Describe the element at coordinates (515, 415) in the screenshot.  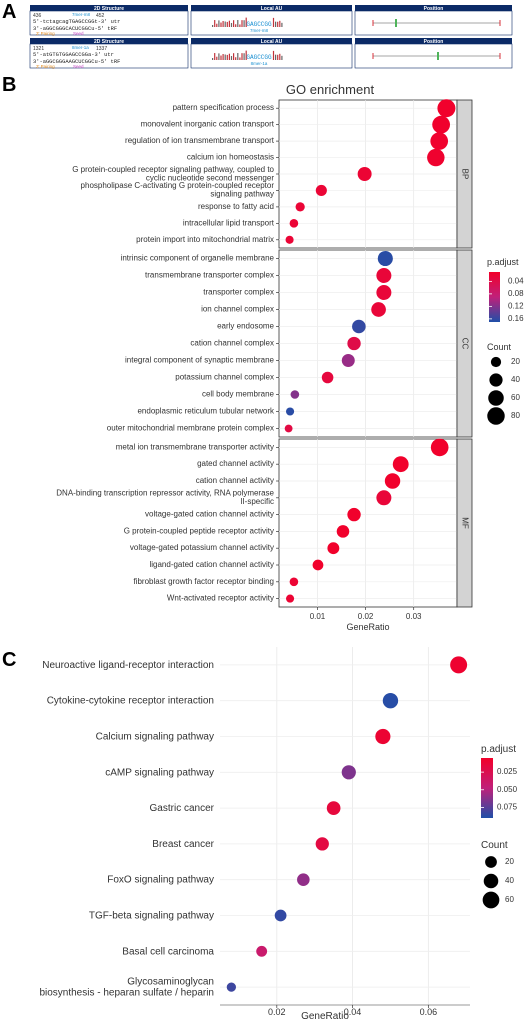
I see `size-legend-label: 80` at that location.